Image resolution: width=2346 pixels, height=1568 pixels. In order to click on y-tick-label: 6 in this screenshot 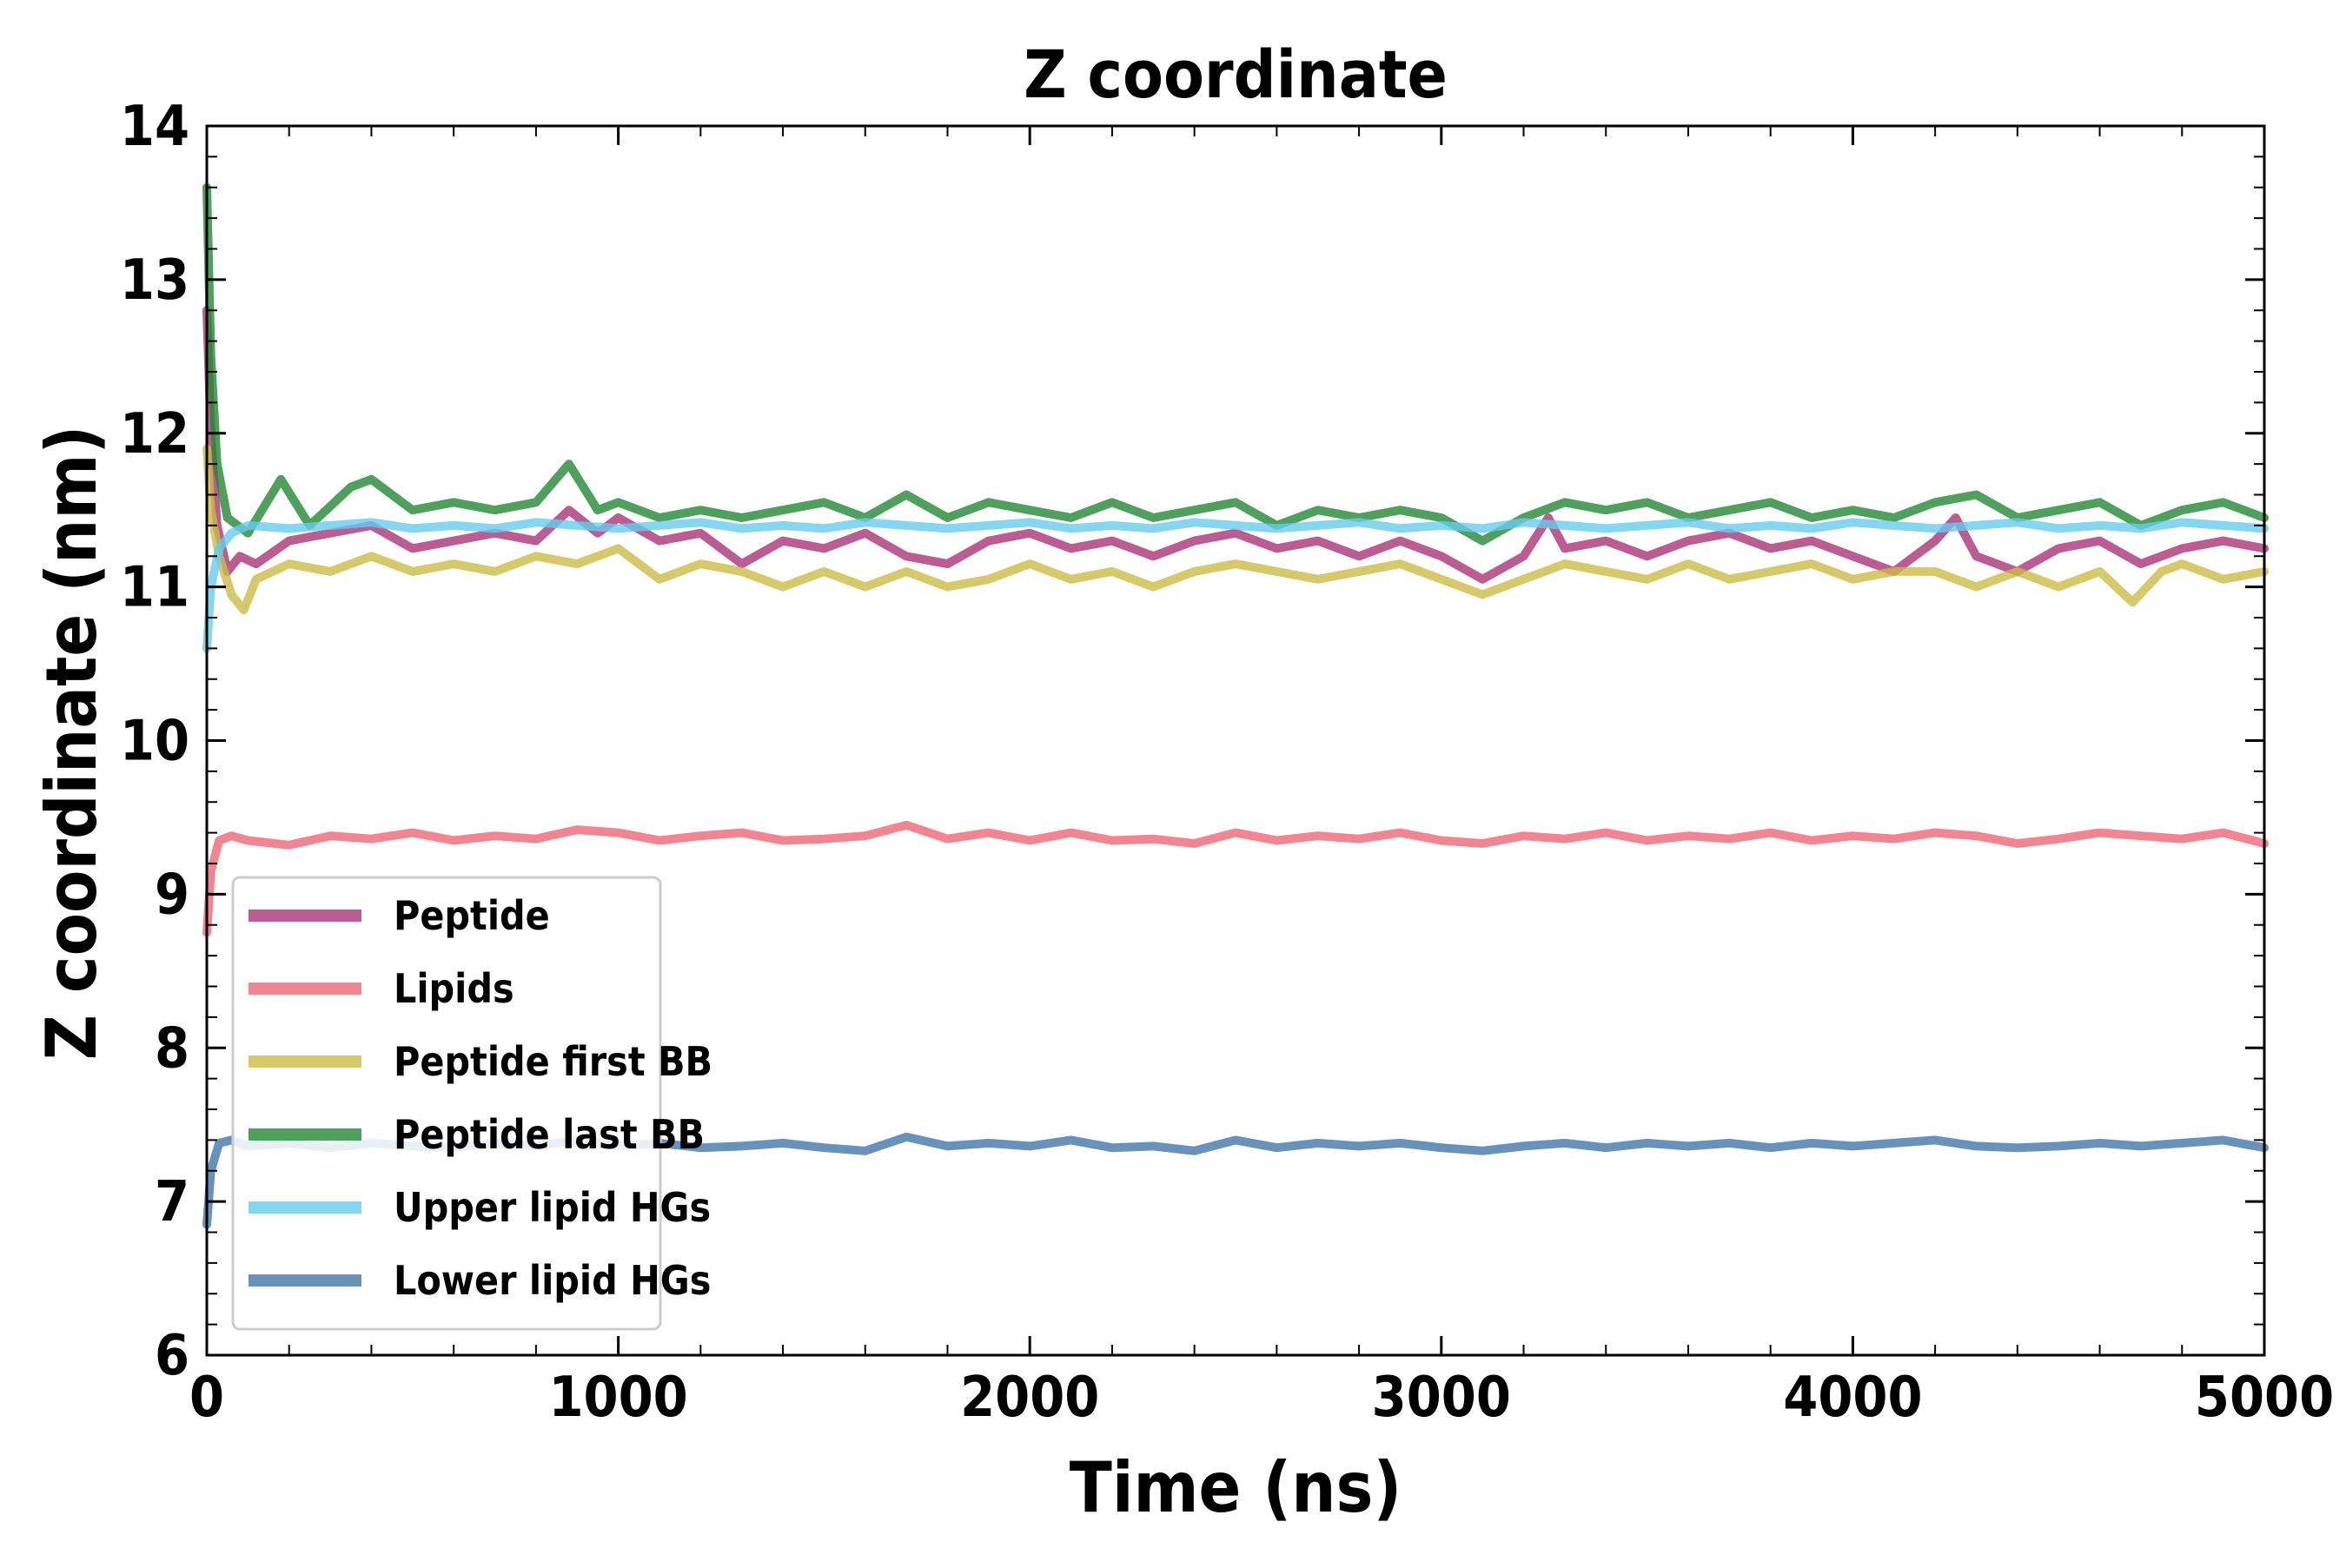, I will do `click(172, 1356)`.